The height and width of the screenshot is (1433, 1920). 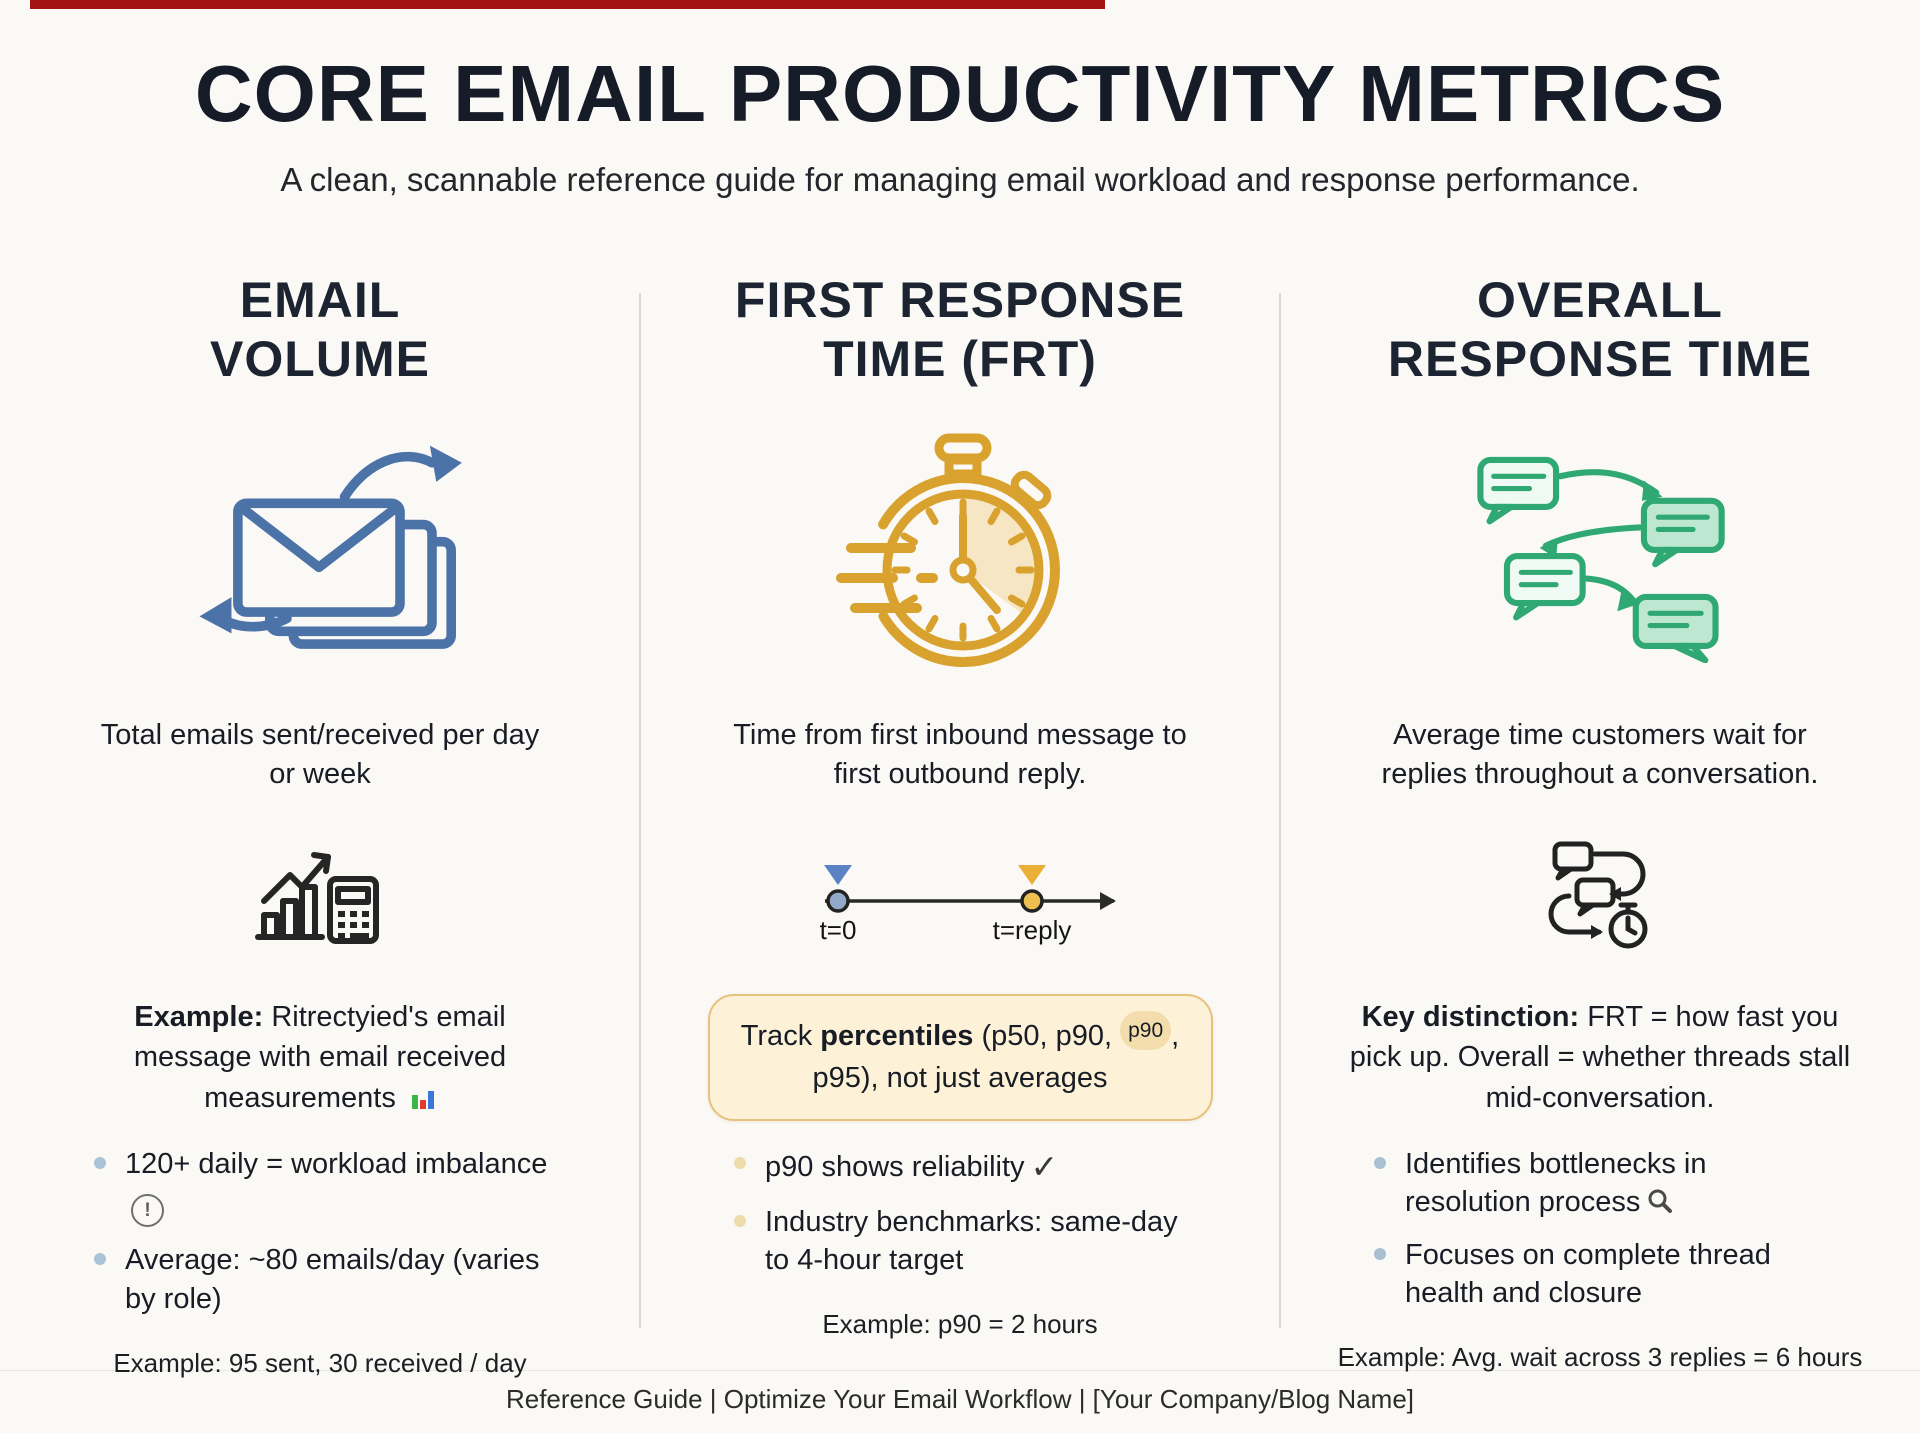 What do you see at coordinates (960, 93) in the screenshot?
I see `page-title: CORE EMAIL PRODUCTIVITY METRICS` at bounding box center [960, 93].